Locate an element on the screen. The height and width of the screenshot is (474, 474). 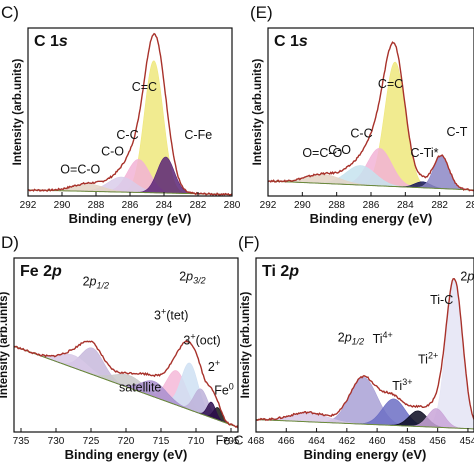
x-tick-label: 464 is located at coordinates (316, 441).